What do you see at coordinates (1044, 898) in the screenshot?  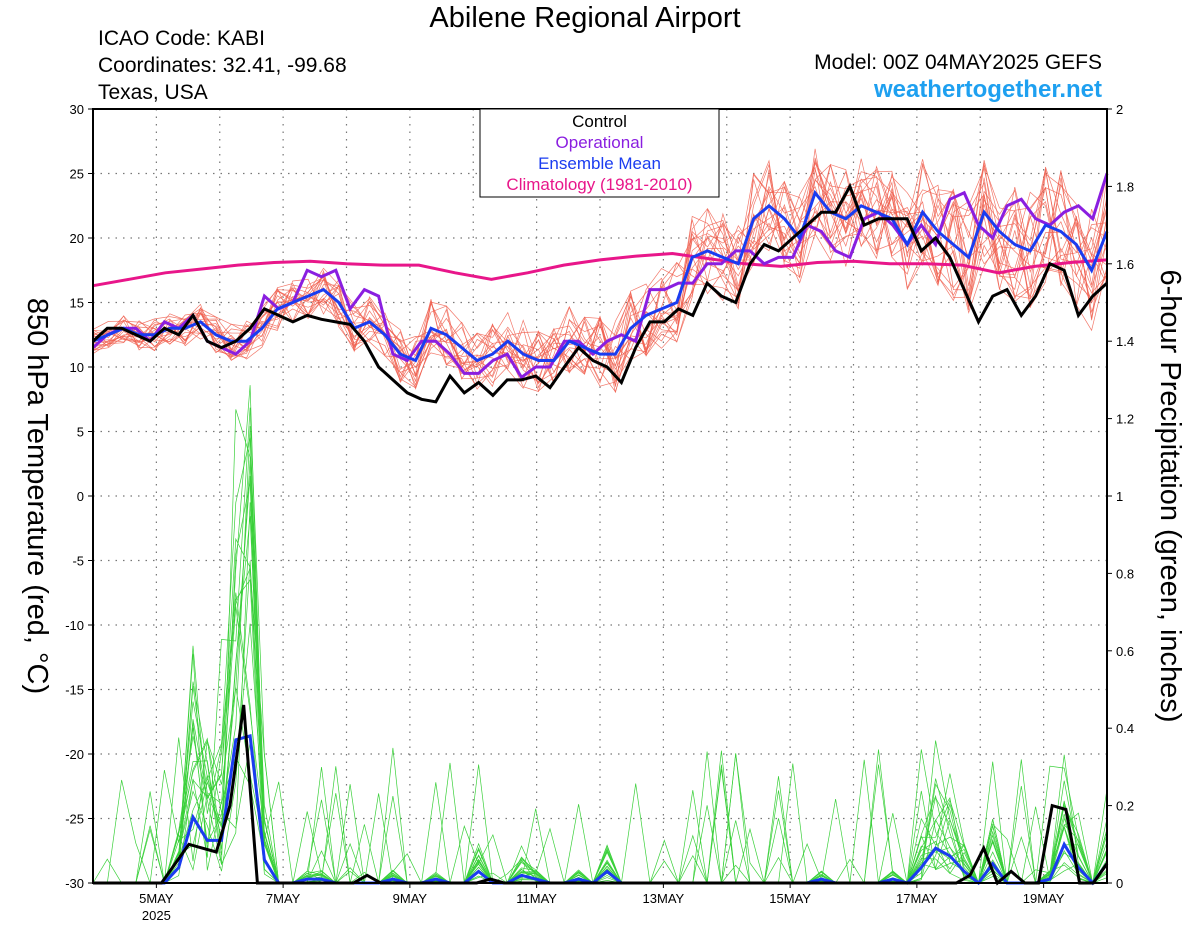 I see `tick-label-bottom: 19MAY` at bounding box center [1044, 898].